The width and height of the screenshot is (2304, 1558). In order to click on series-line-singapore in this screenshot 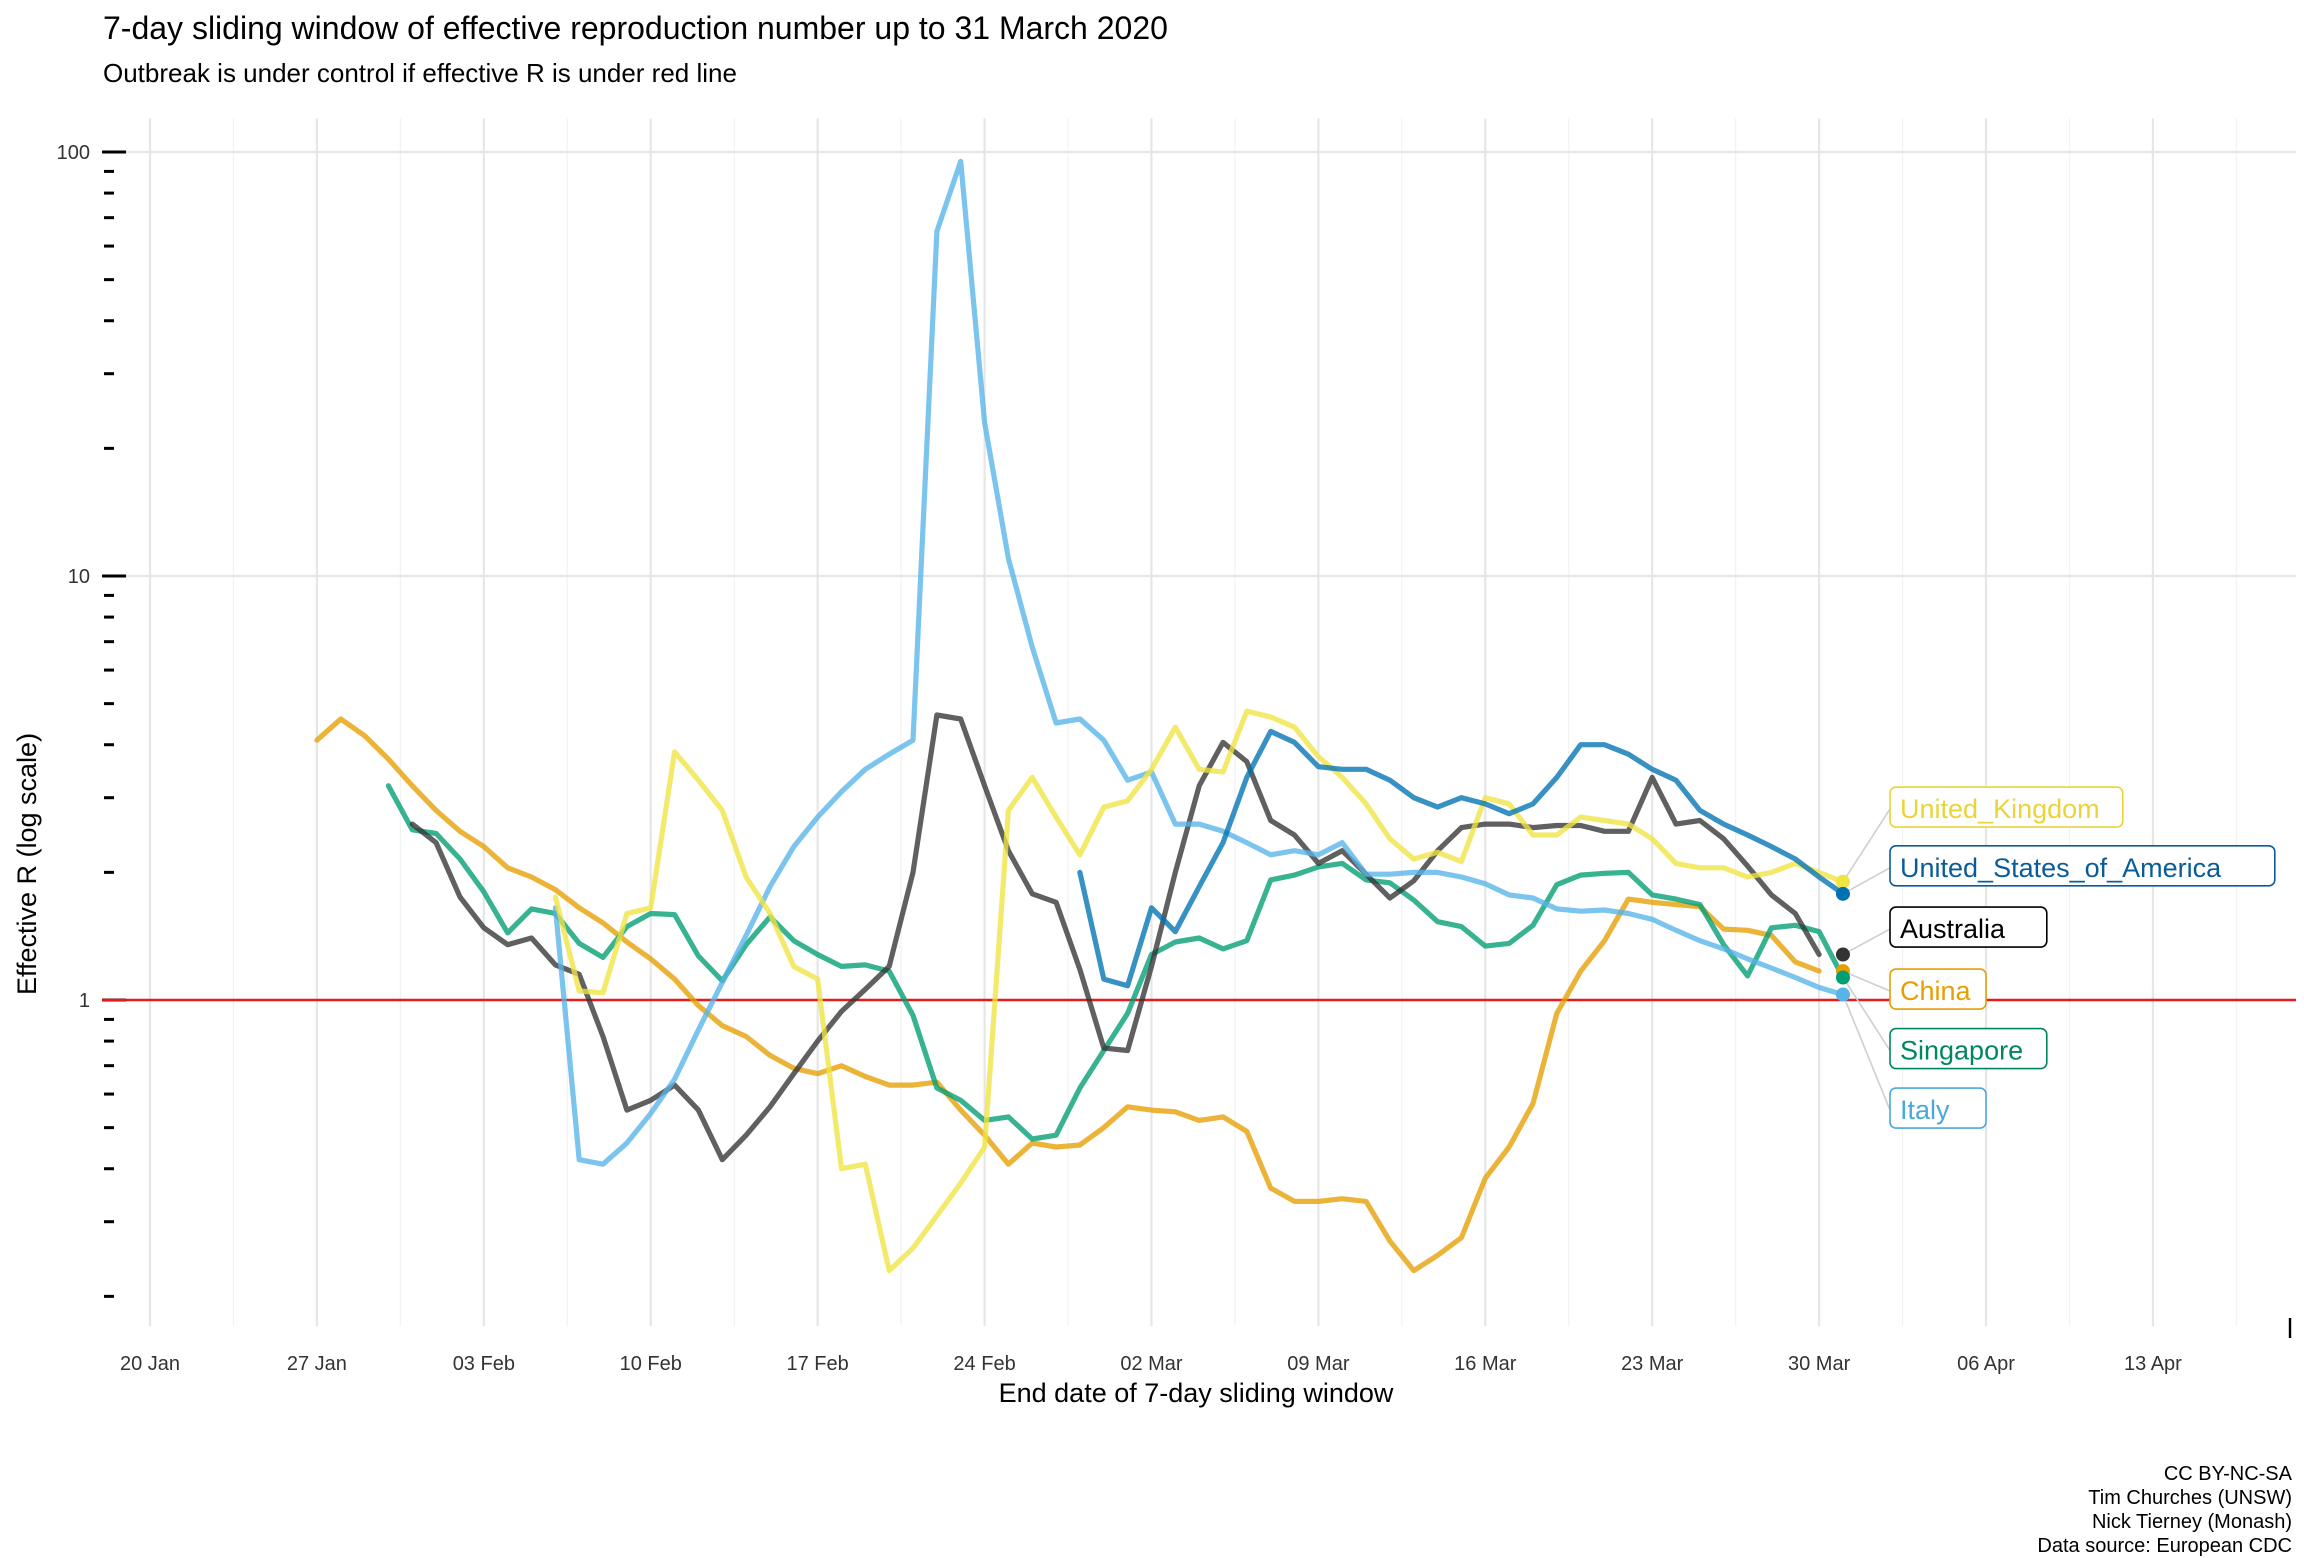, I will do `click(1115, 962)`.